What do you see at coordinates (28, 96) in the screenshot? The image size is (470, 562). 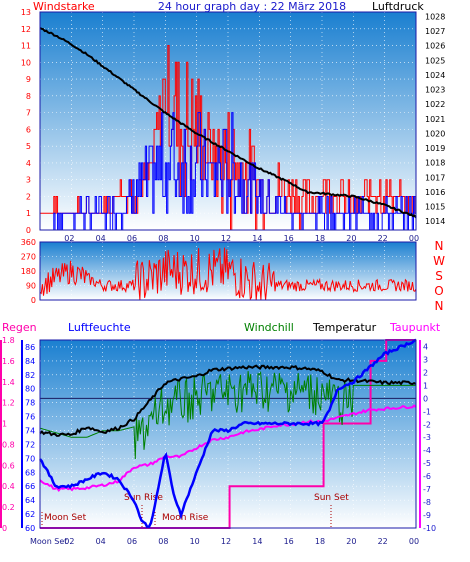 I see `wind-tick-label: 8` at bounding box center [28, 96].